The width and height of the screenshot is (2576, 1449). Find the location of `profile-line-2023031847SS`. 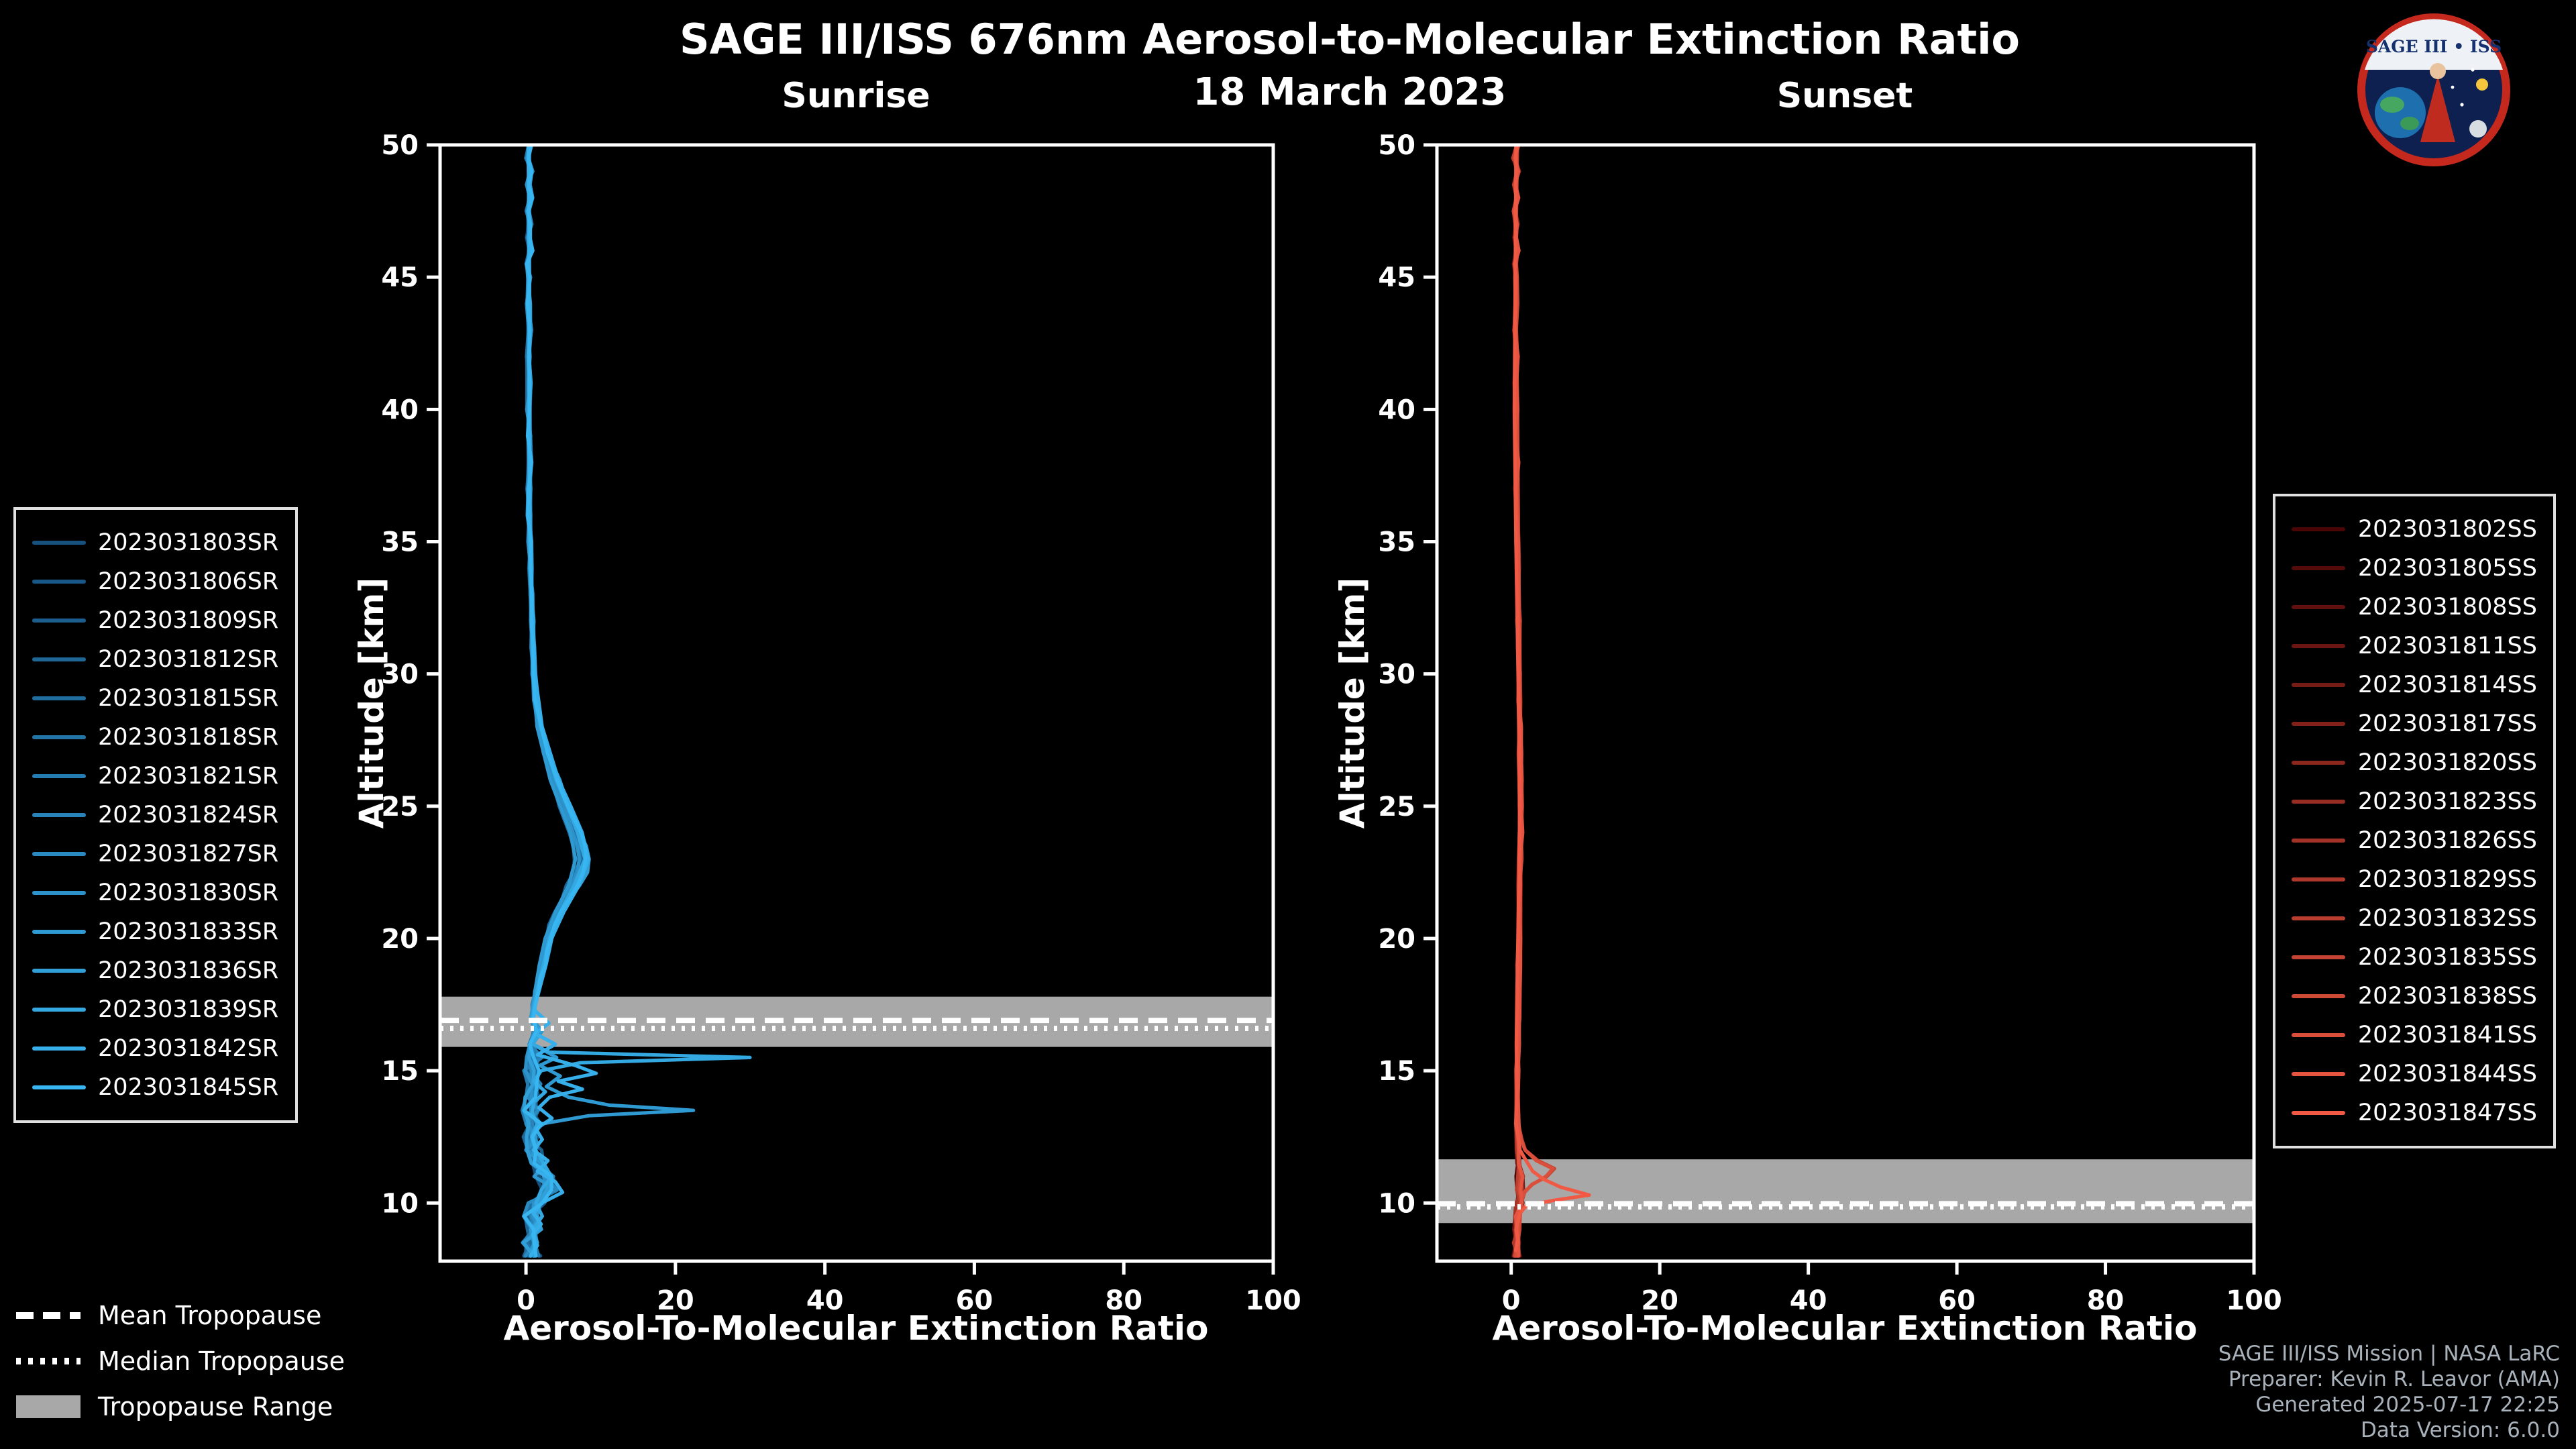

profile-line-2023031847SS is located at coordinates (1551, 698).